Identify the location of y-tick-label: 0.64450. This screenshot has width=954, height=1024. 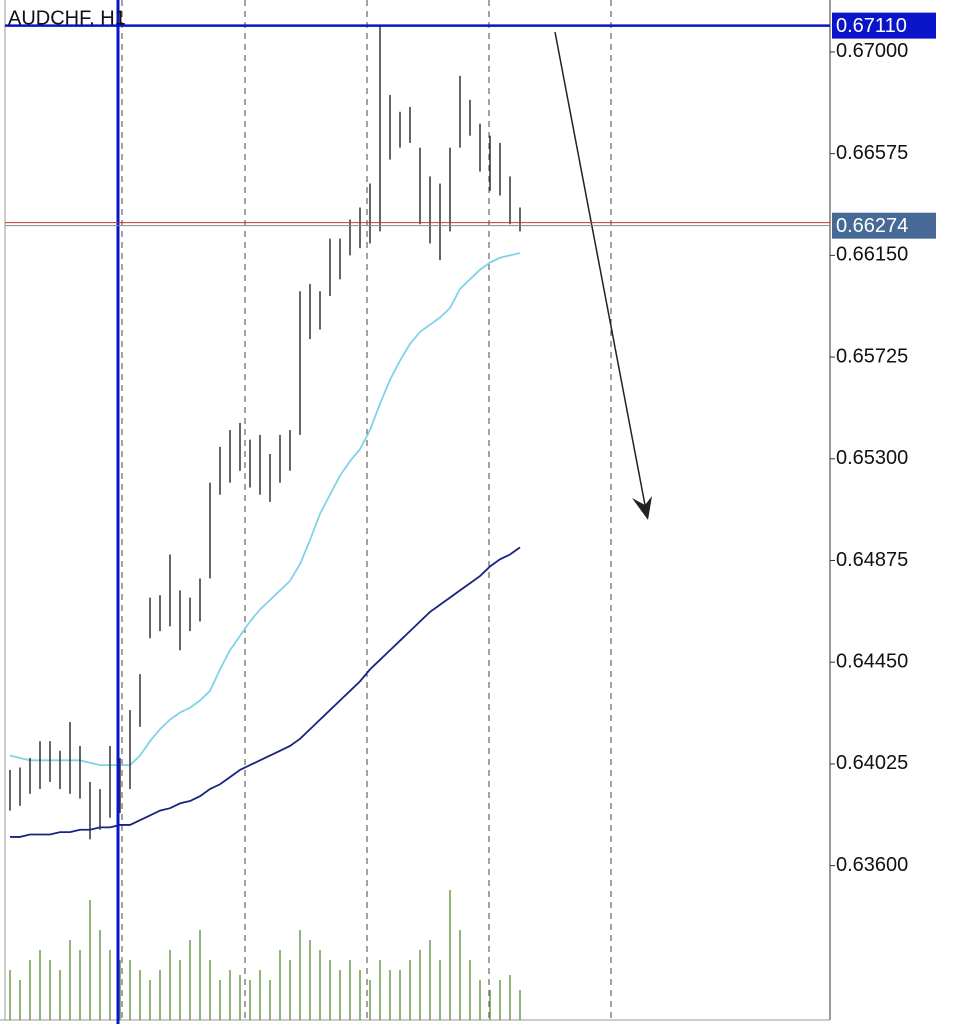
(872, 661).